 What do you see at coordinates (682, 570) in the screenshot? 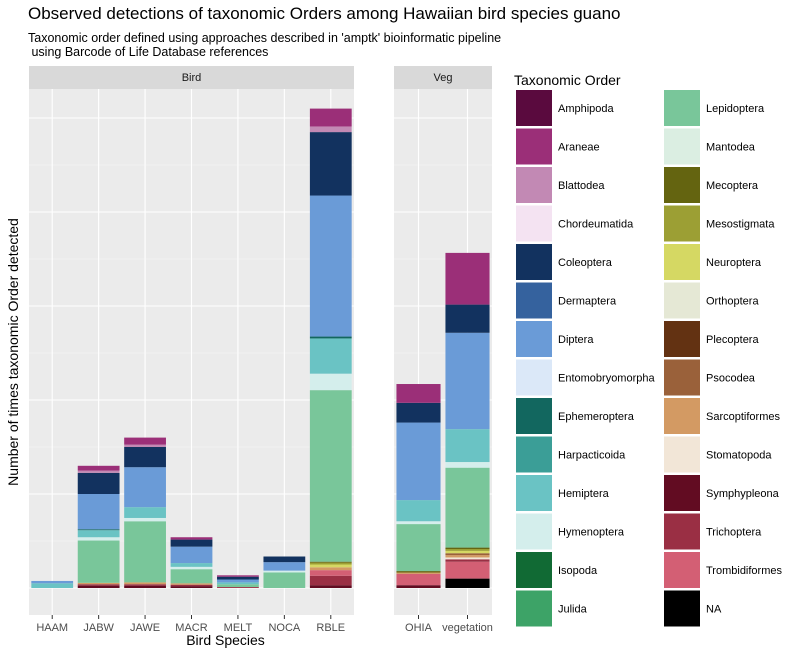
I see `legend-key-trombidiformes` at bounding box center [682, 570].